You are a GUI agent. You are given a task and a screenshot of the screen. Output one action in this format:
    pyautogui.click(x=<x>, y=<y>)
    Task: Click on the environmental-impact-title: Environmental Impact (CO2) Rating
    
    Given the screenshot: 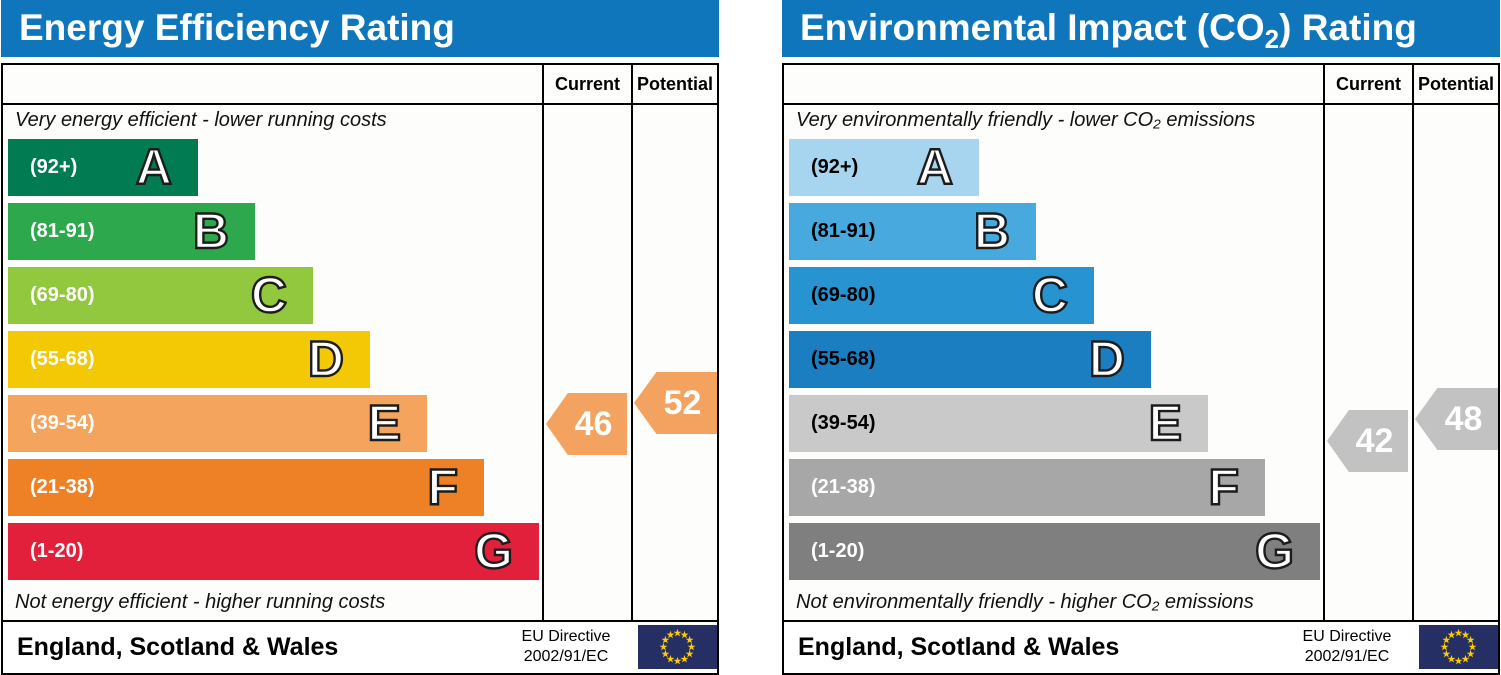 What is the action you would take?
    pyautogui.click(x=1141, y=28)
    